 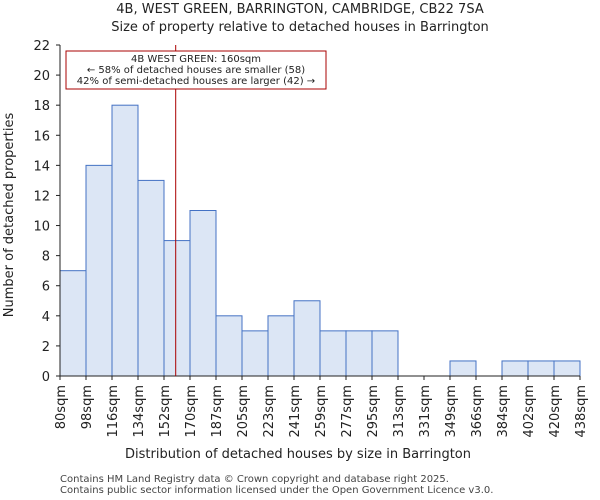 What do you see at coordinates (87, 407) in the screenshot?
I see `x-tick-label: 98sqm` at bounding box center [87, 407].